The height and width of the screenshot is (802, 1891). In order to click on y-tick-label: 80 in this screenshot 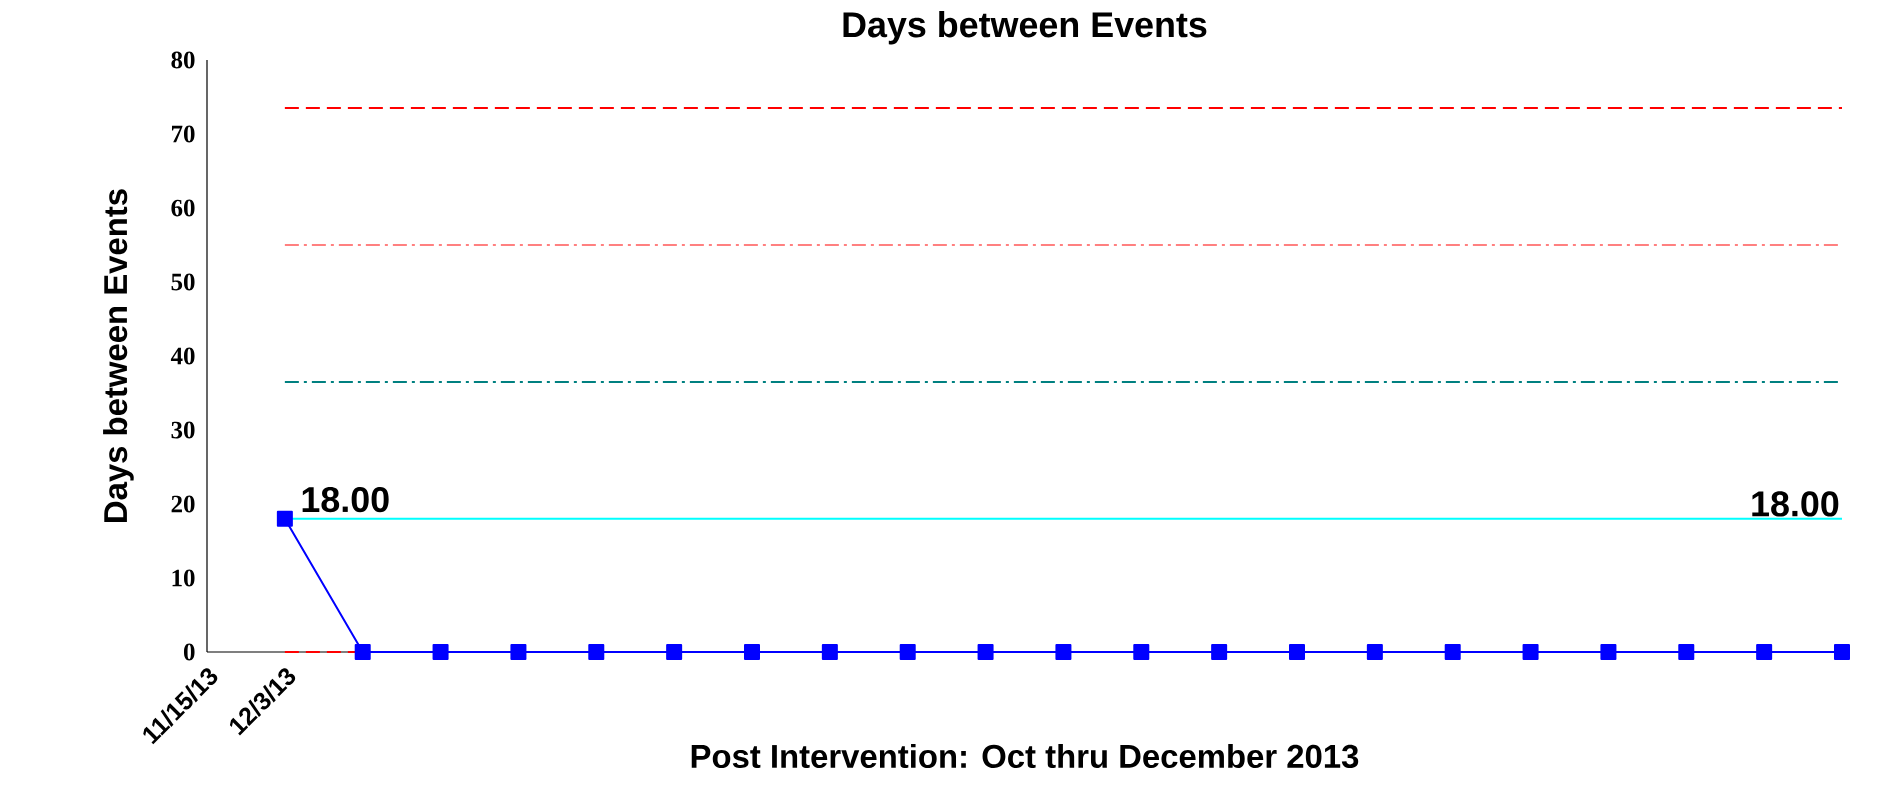, I will do `click(183, 60)`.